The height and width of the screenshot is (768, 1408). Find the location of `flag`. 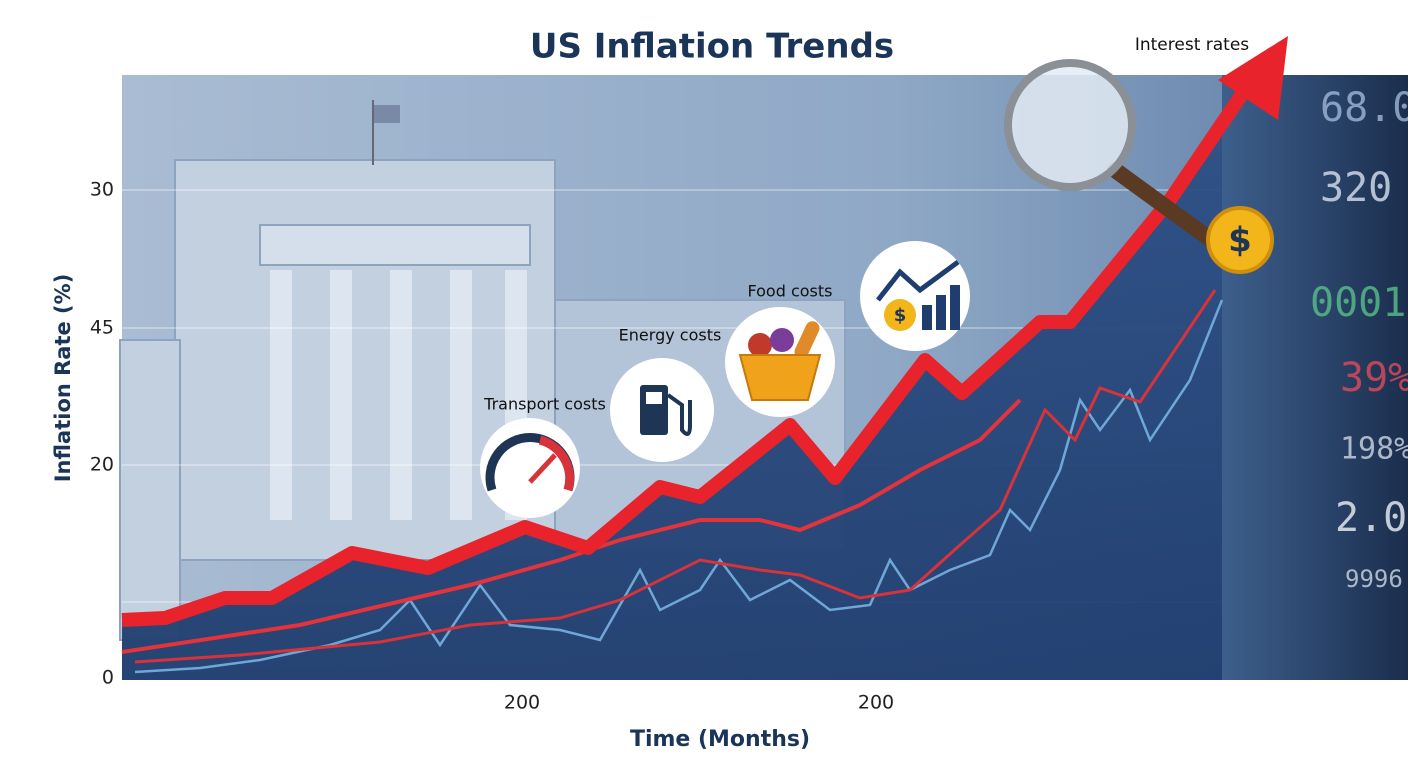

flag is located at coordinates (387, 114).